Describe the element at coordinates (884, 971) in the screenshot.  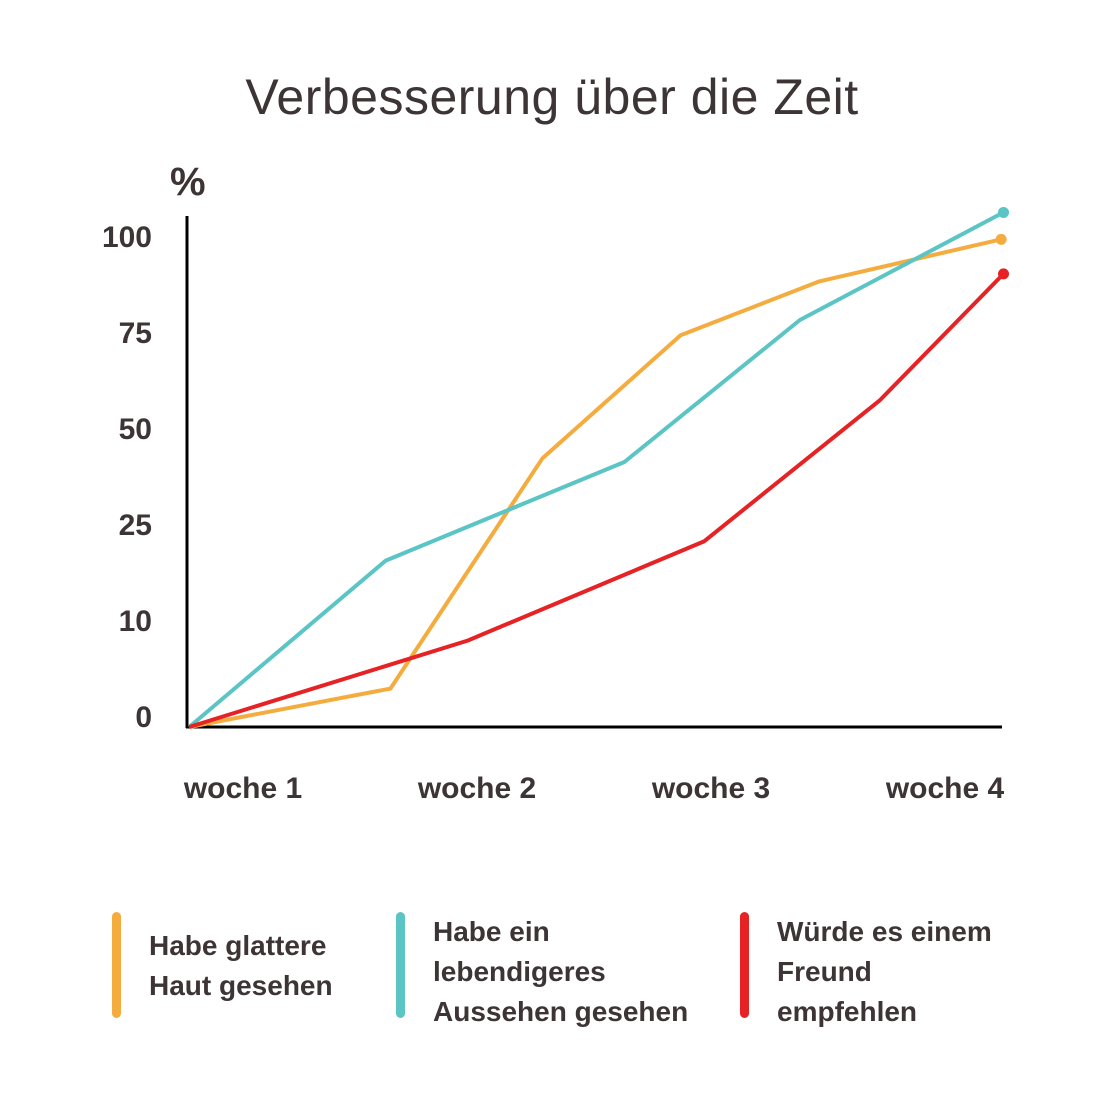
I see `legend-label: Würde es einem Freund empfehlen` at that location.